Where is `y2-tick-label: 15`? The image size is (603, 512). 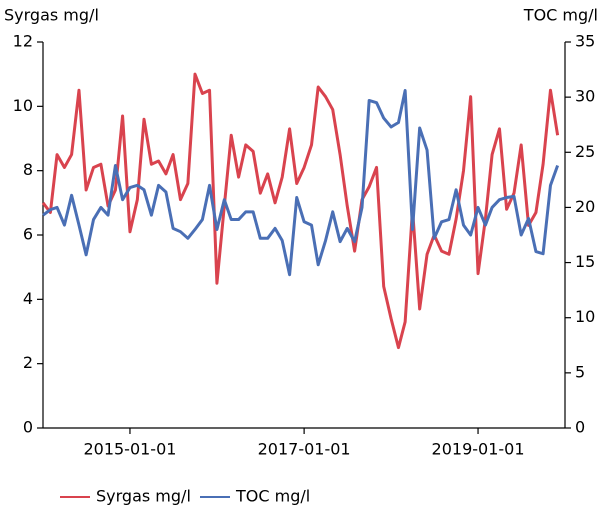
y2-tick-label: 15 is located at coordinates (585, 261).